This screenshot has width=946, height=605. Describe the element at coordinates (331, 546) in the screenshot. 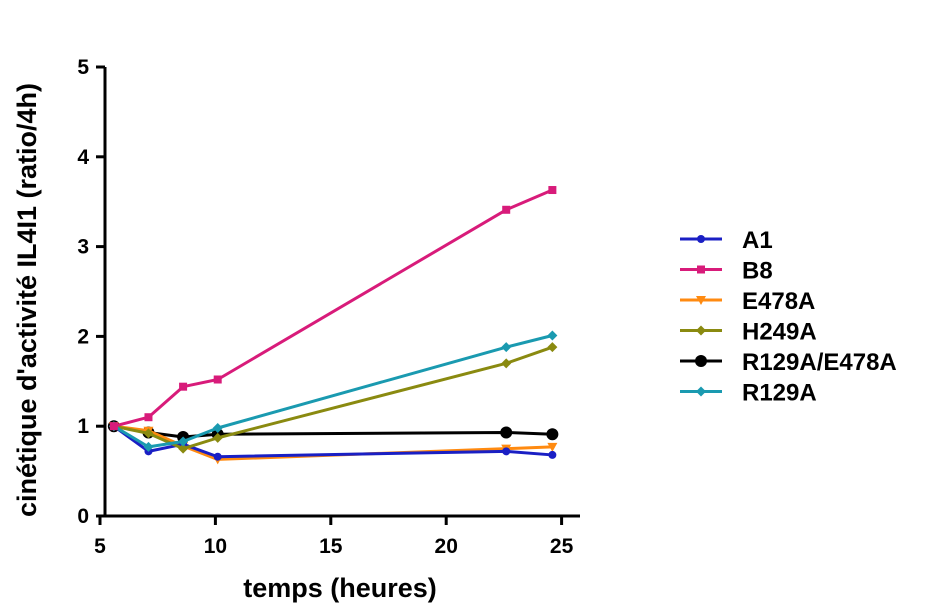

I see `x-tick-label: 15` at that location.